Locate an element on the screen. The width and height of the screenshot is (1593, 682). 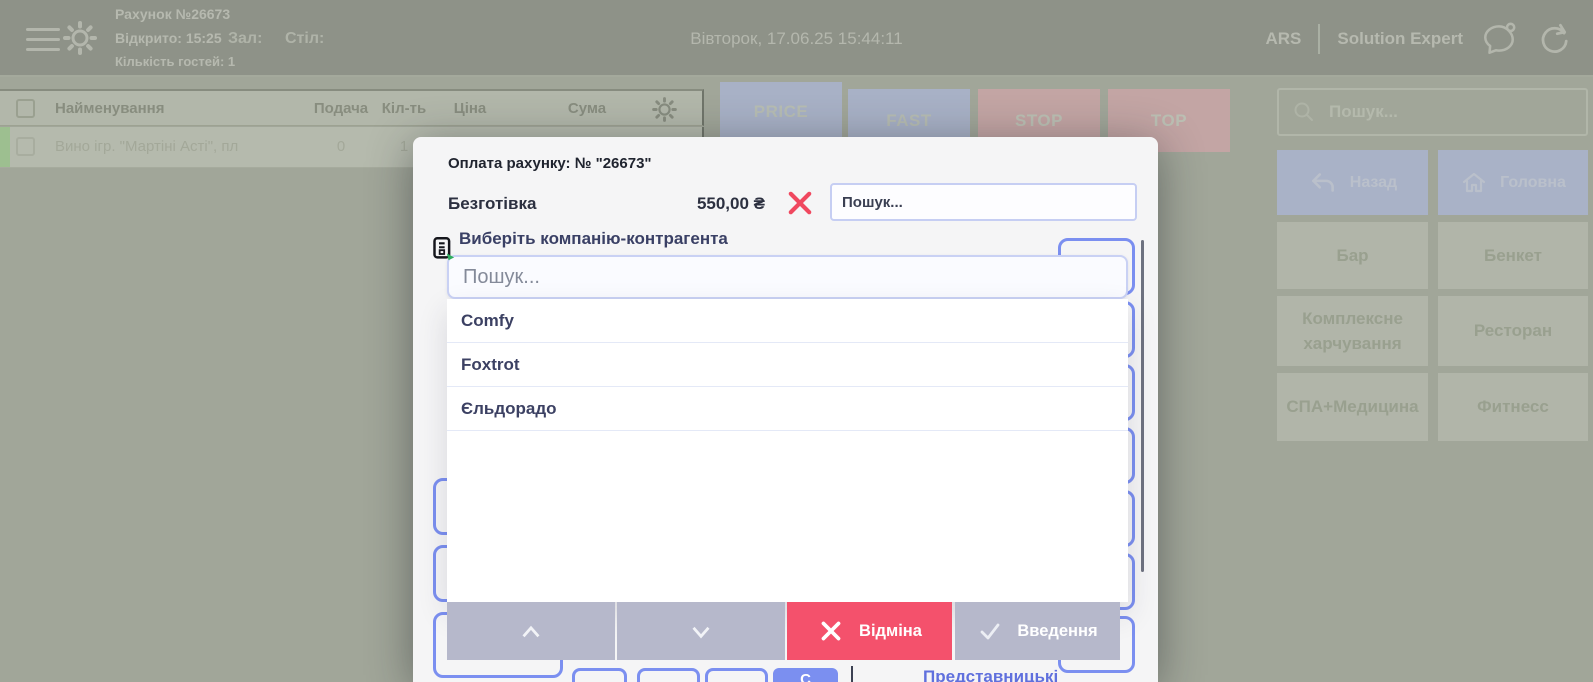
opened-time: Відкрито: 15:25 is located at coordinates (168, 38).